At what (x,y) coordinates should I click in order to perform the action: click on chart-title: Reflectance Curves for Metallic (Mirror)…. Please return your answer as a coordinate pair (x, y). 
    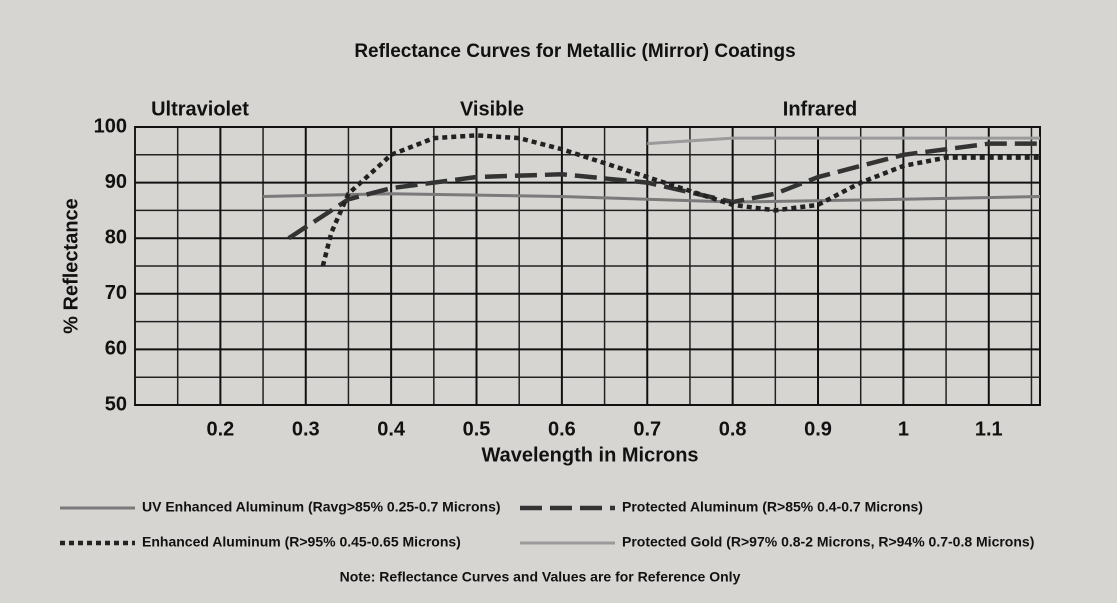
    Looking at the image, I should click on (574, 51).